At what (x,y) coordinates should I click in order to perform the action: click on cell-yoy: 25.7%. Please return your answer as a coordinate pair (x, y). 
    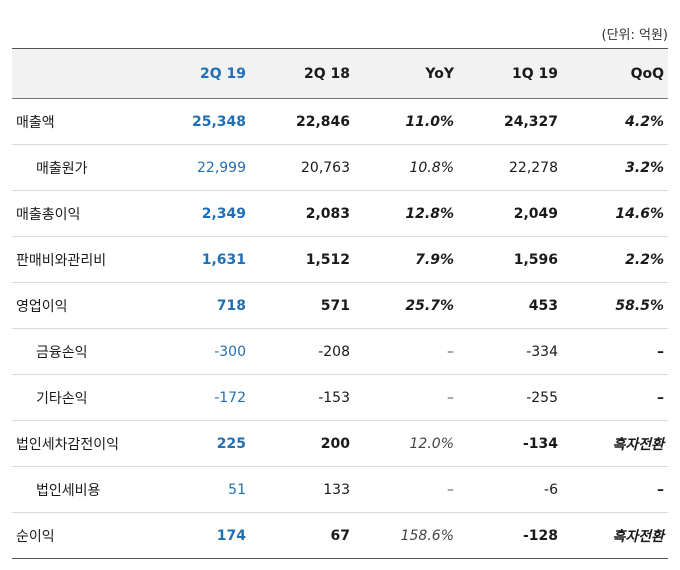
    Looking at the image, I should click on (429, 305).